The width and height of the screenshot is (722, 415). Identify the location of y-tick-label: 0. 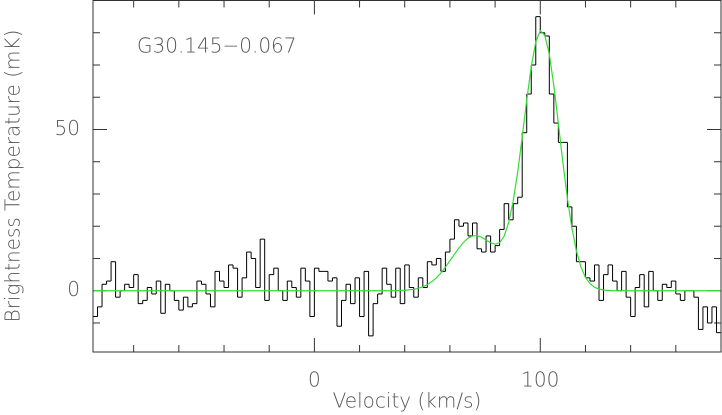
(73, 289).